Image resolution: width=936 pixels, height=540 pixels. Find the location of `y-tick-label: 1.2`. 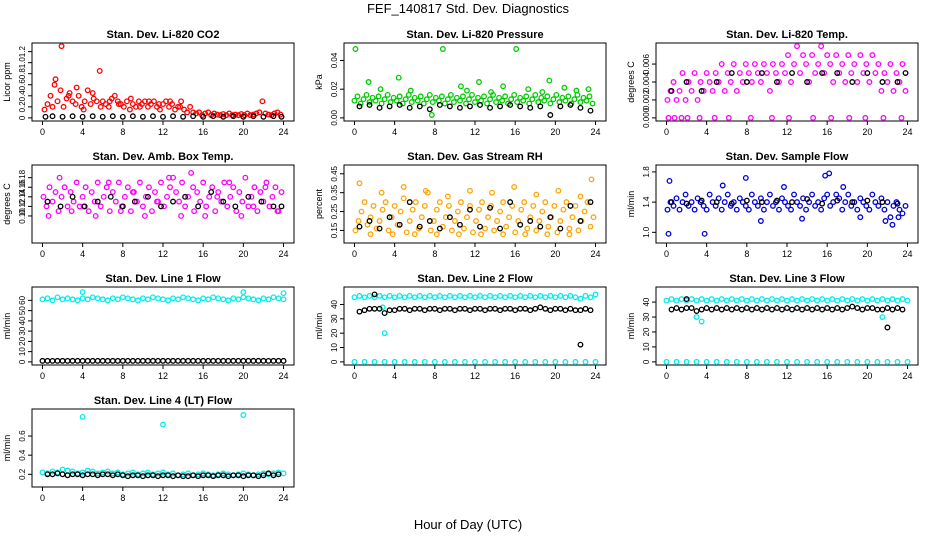

y-tick-label: 1.2 is located at coordinates (22, 52).